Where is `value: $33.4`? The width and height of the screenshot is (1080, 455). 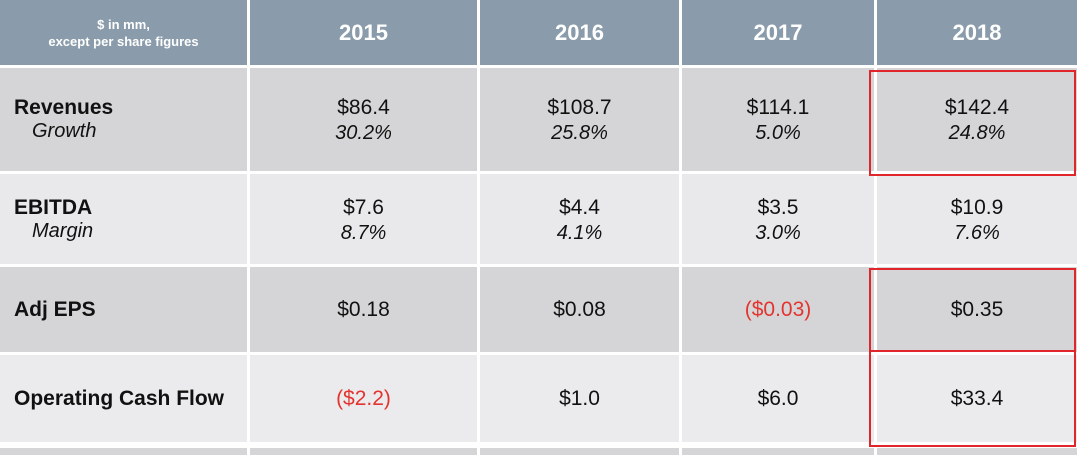 value: $33.4 is located at coordinates (977, 398).